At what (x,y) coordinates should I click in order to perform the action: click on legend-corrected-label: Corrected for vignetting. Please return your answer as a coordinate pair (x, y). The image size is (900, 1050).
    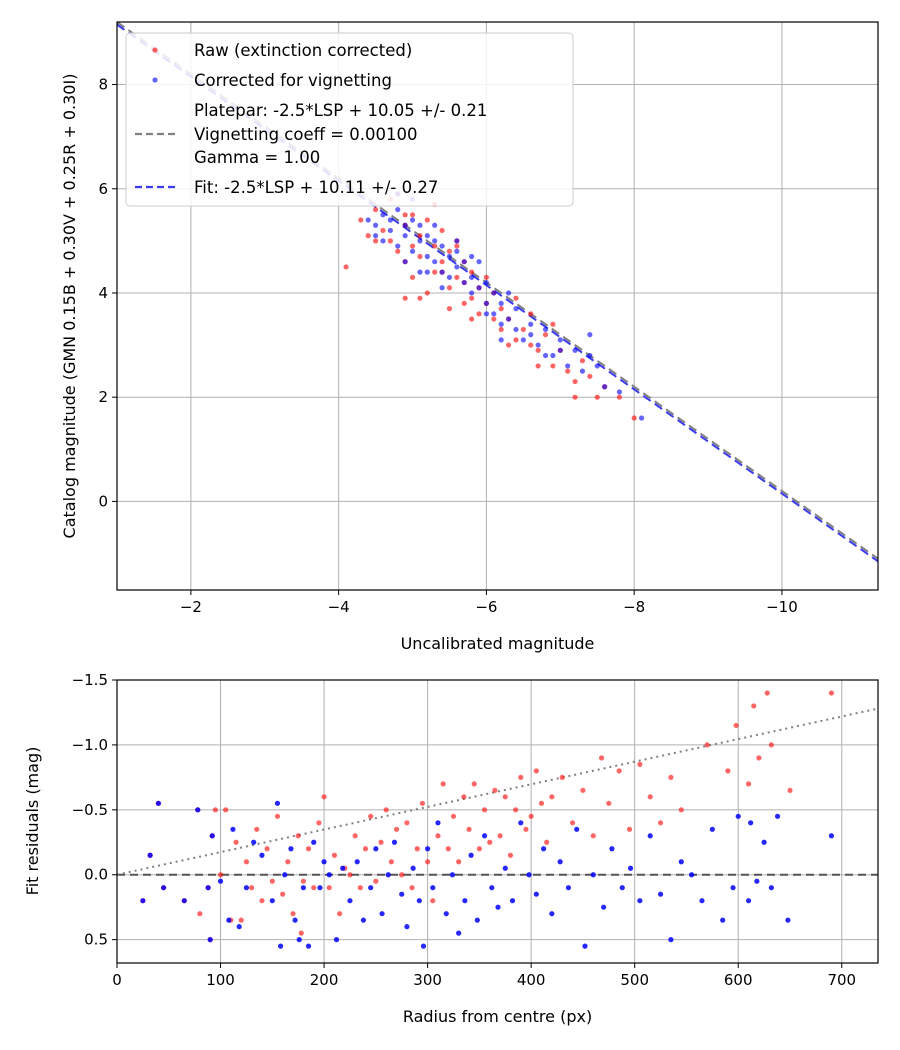
    Looking at the image, I should click on (293, 80).